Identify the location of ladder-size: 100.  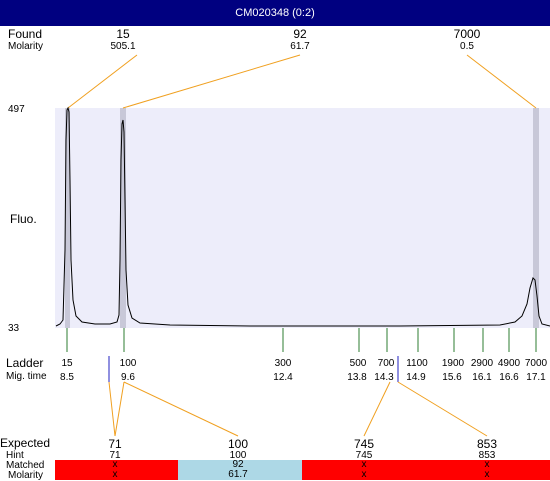
(128, 363).